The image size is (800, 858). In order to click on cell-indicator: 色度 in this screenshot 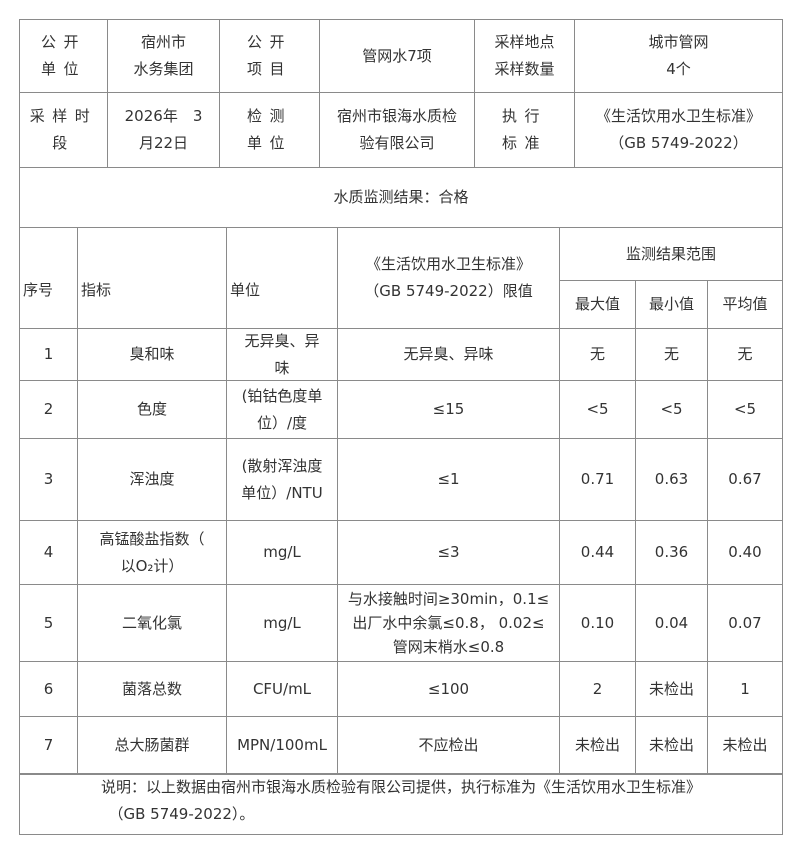, I will do `click(152, 409)`.